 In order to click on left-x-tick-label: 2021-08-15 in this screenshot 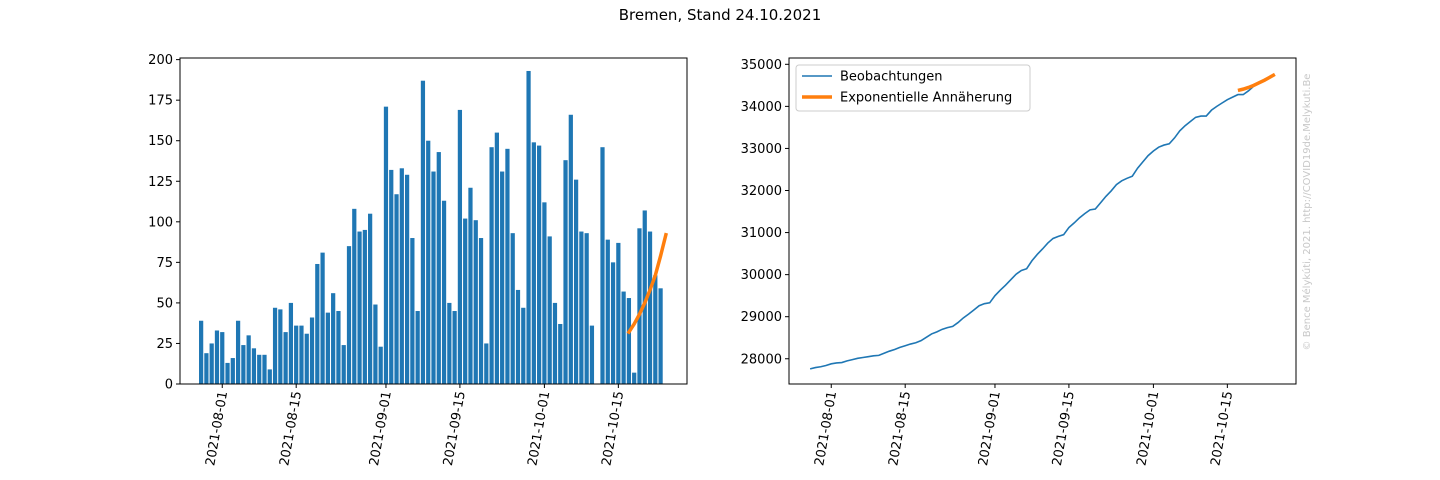, I will do `click(291, 428)`.